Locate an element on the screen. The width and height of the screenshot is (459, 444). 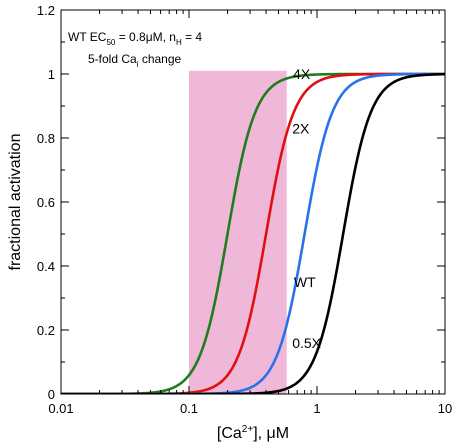
series-label-0-5x: 0.5X is located at coordinates (306, 343).